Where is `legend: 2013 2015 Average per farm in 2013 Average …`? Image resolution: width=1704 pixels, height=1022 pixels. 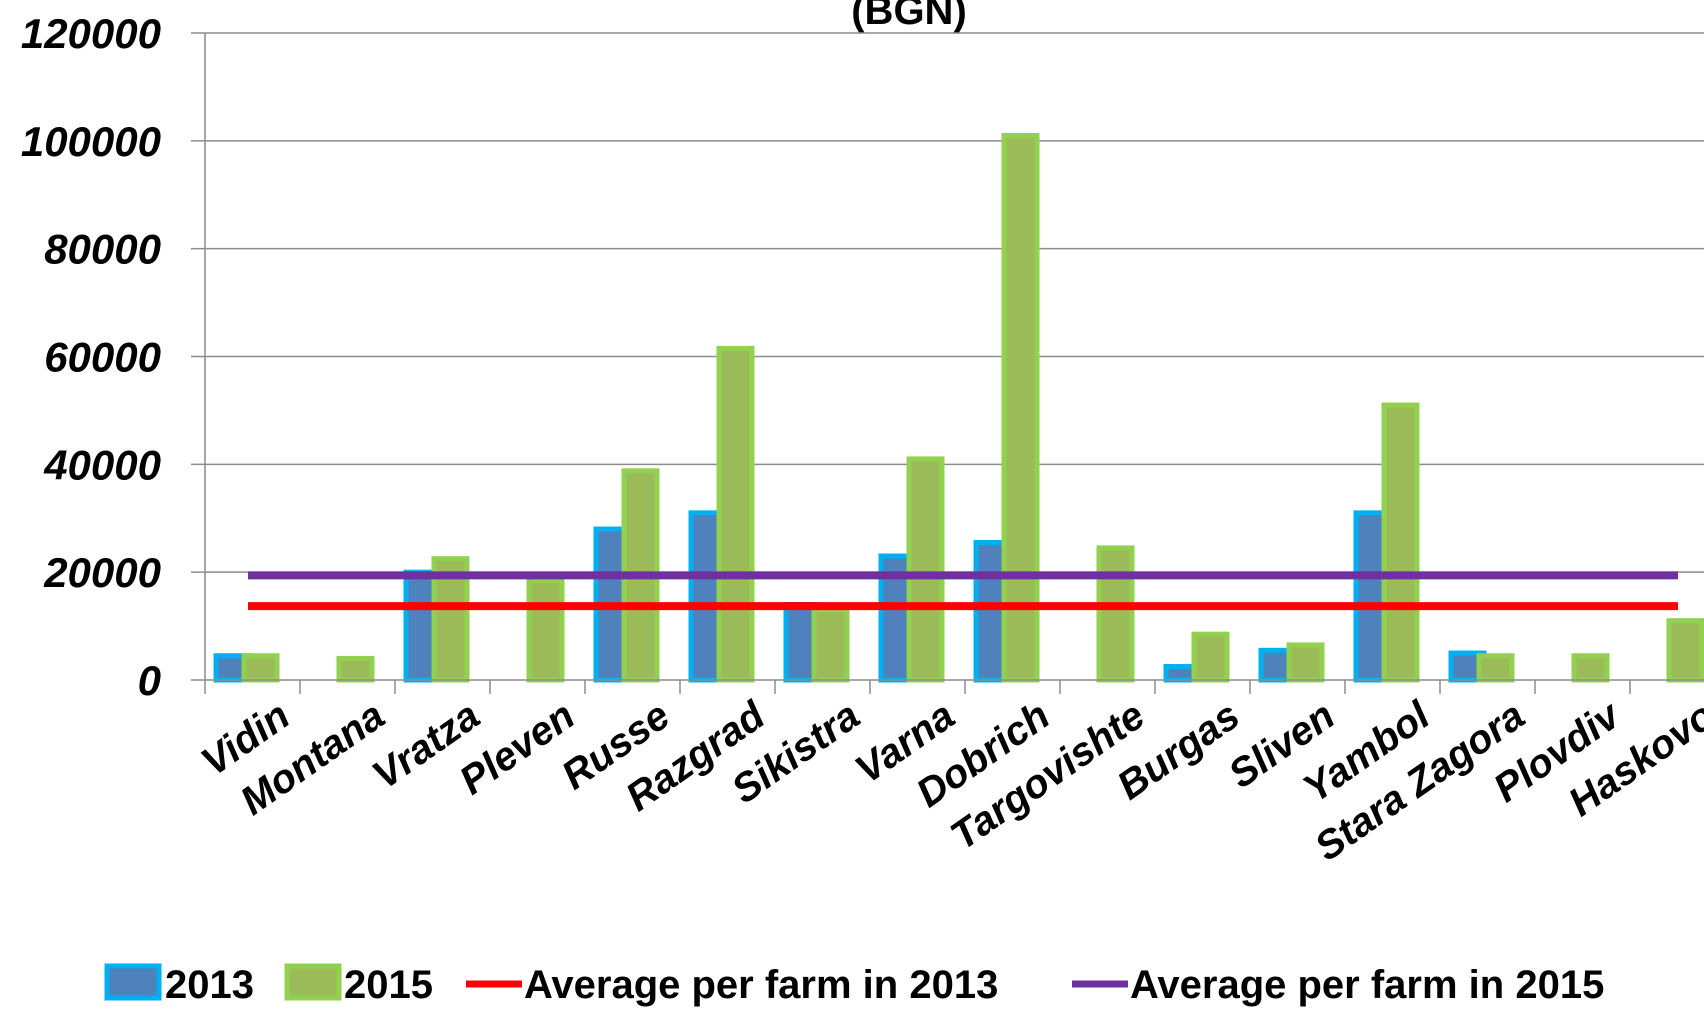
legend: 2013 2015 Average per farm in 2013 Average … is located at coordinates (854, 985).